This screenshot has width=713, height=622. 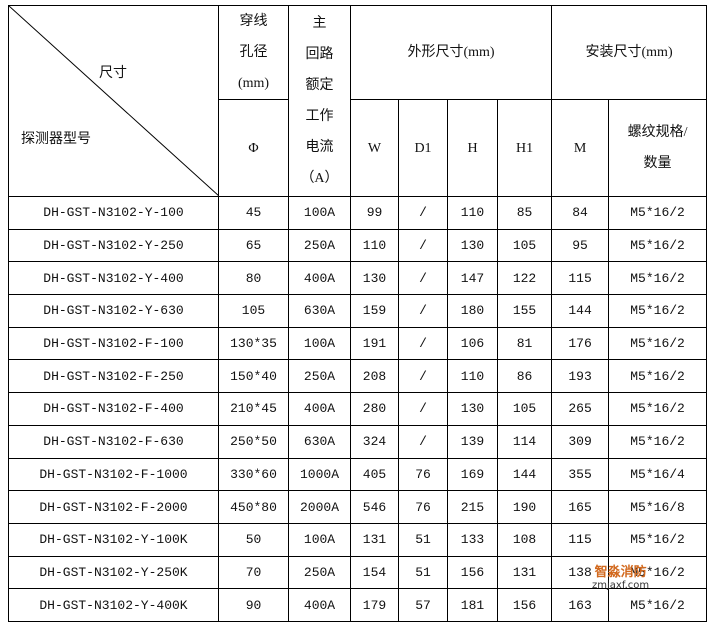 I want to click on table-cell: 2000A, so click(x=319, y=507).